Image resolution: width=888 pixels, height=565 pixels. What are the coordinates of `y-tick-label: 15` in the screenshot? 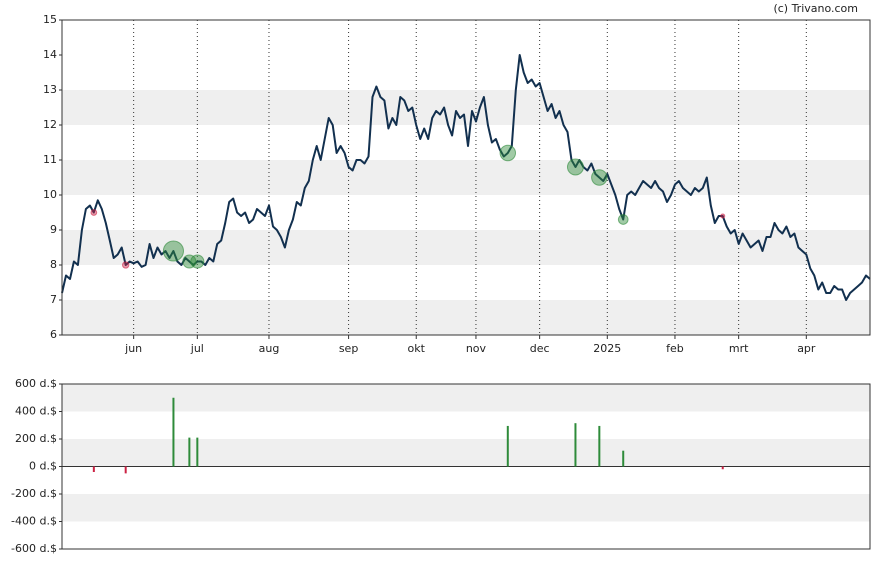 It's located at (50, 19).